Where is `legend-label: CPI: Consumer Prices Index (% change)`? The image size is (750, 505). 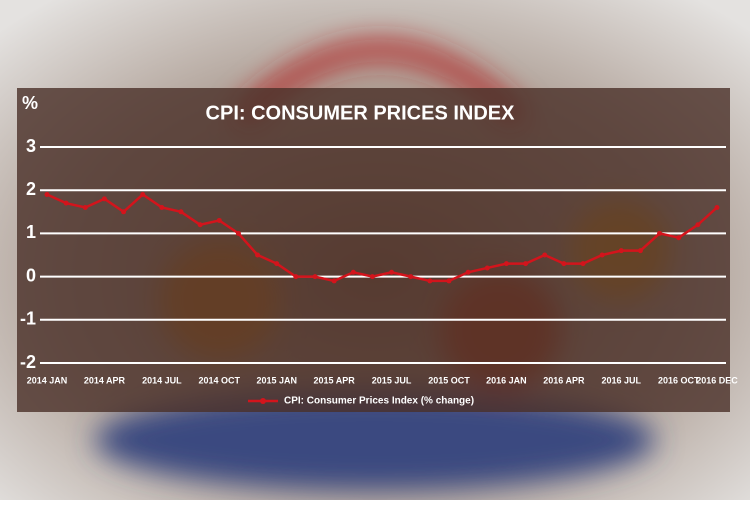 legend-label: CPI: Consumer Prices Index (% change) is located at coordinates (379, 401).